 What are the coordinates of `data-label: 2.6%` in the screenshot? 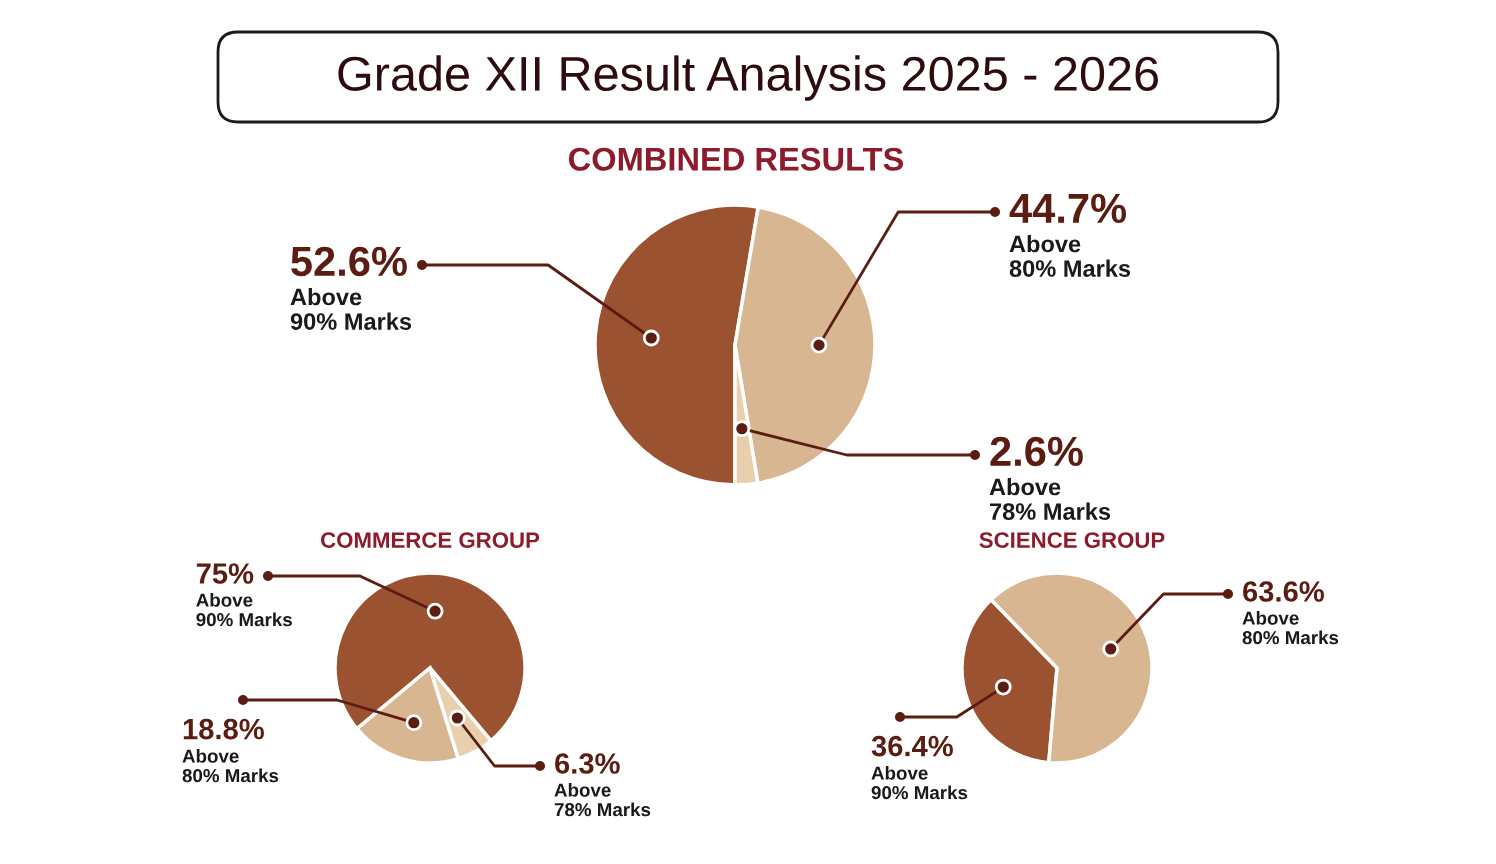 It's located at (1036, 451).